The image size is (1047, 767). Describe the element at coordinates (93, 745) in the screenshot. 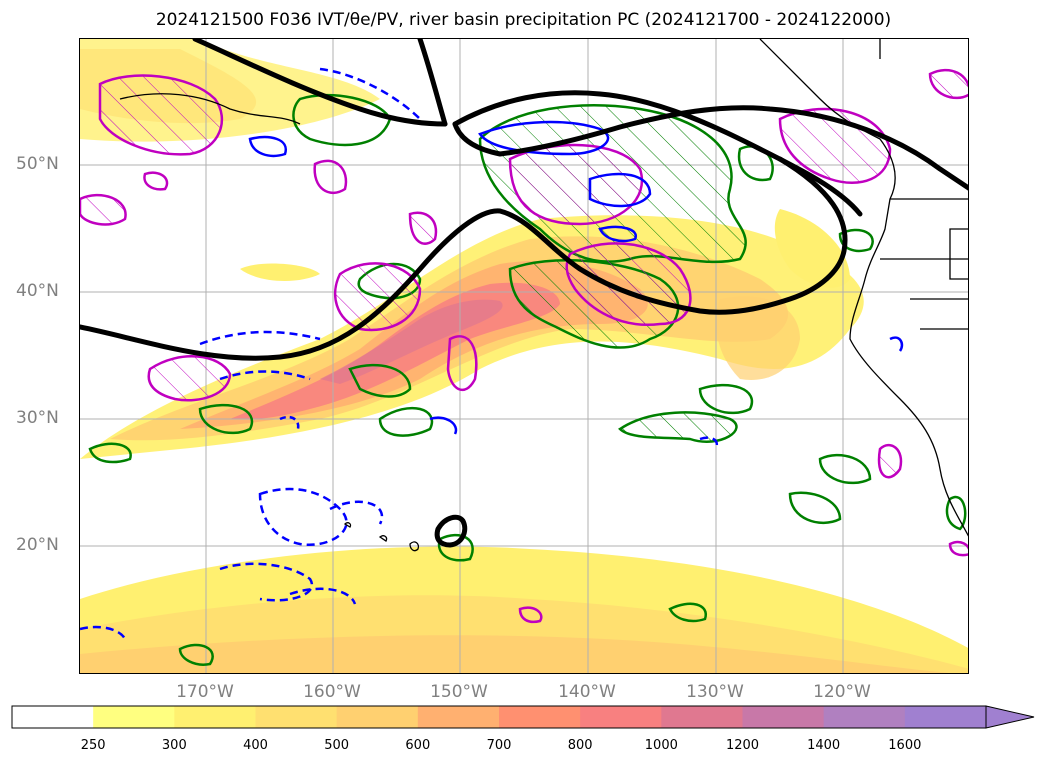

I see `colorbar-tick-label: 250` at that location.